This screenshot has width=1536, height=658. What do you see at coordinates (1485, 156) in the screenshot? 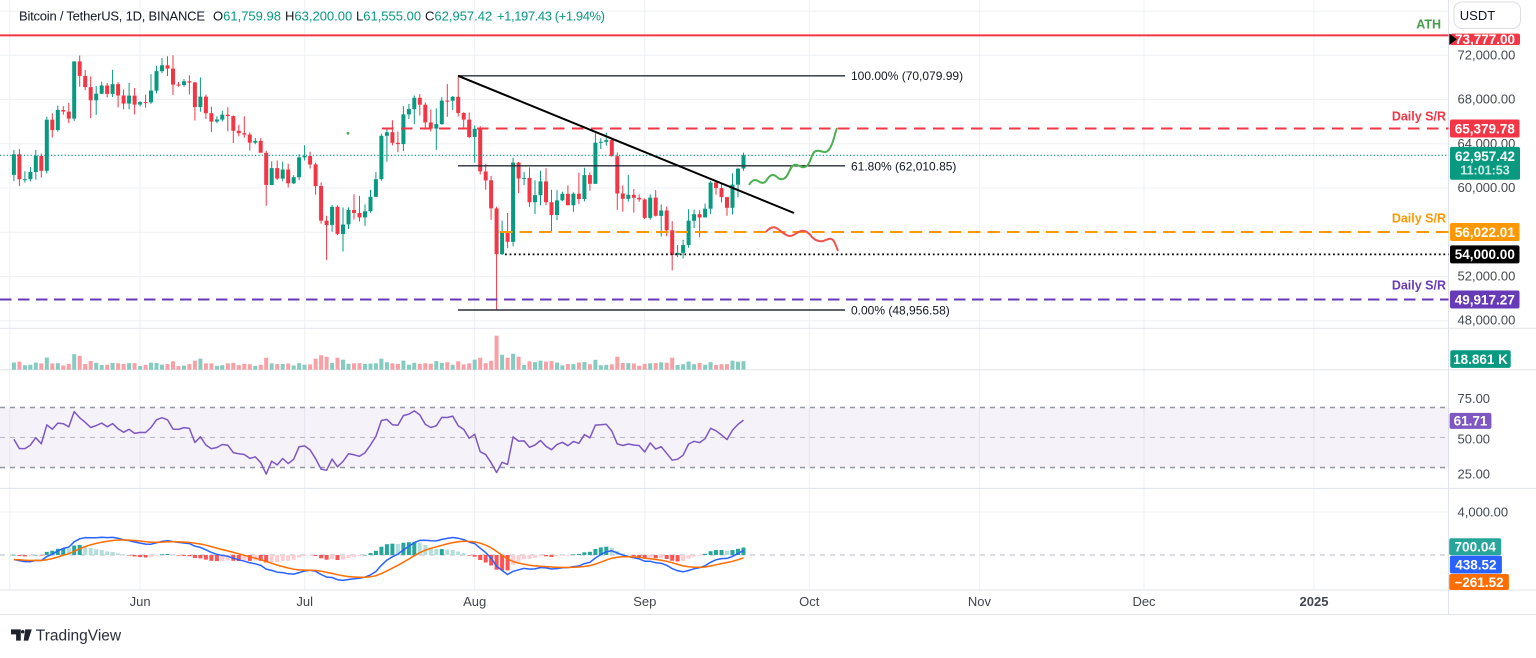
I see `svg-text: 62,957.42` at bounding box center [1485, 156].